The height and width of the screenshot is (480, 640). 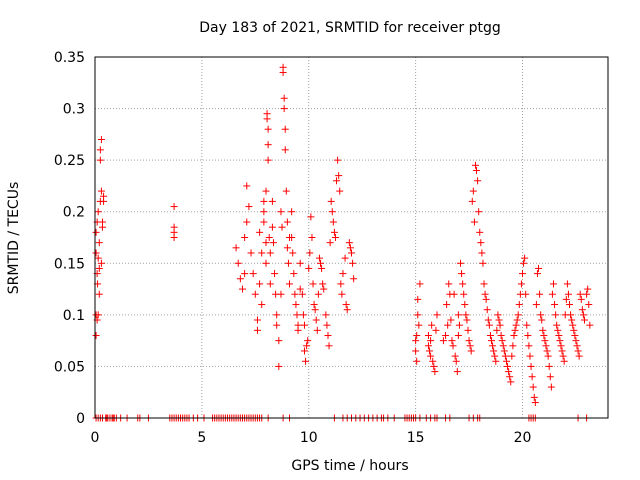 I want to click on x-tick-label: 20, so click(x=523, y=438).